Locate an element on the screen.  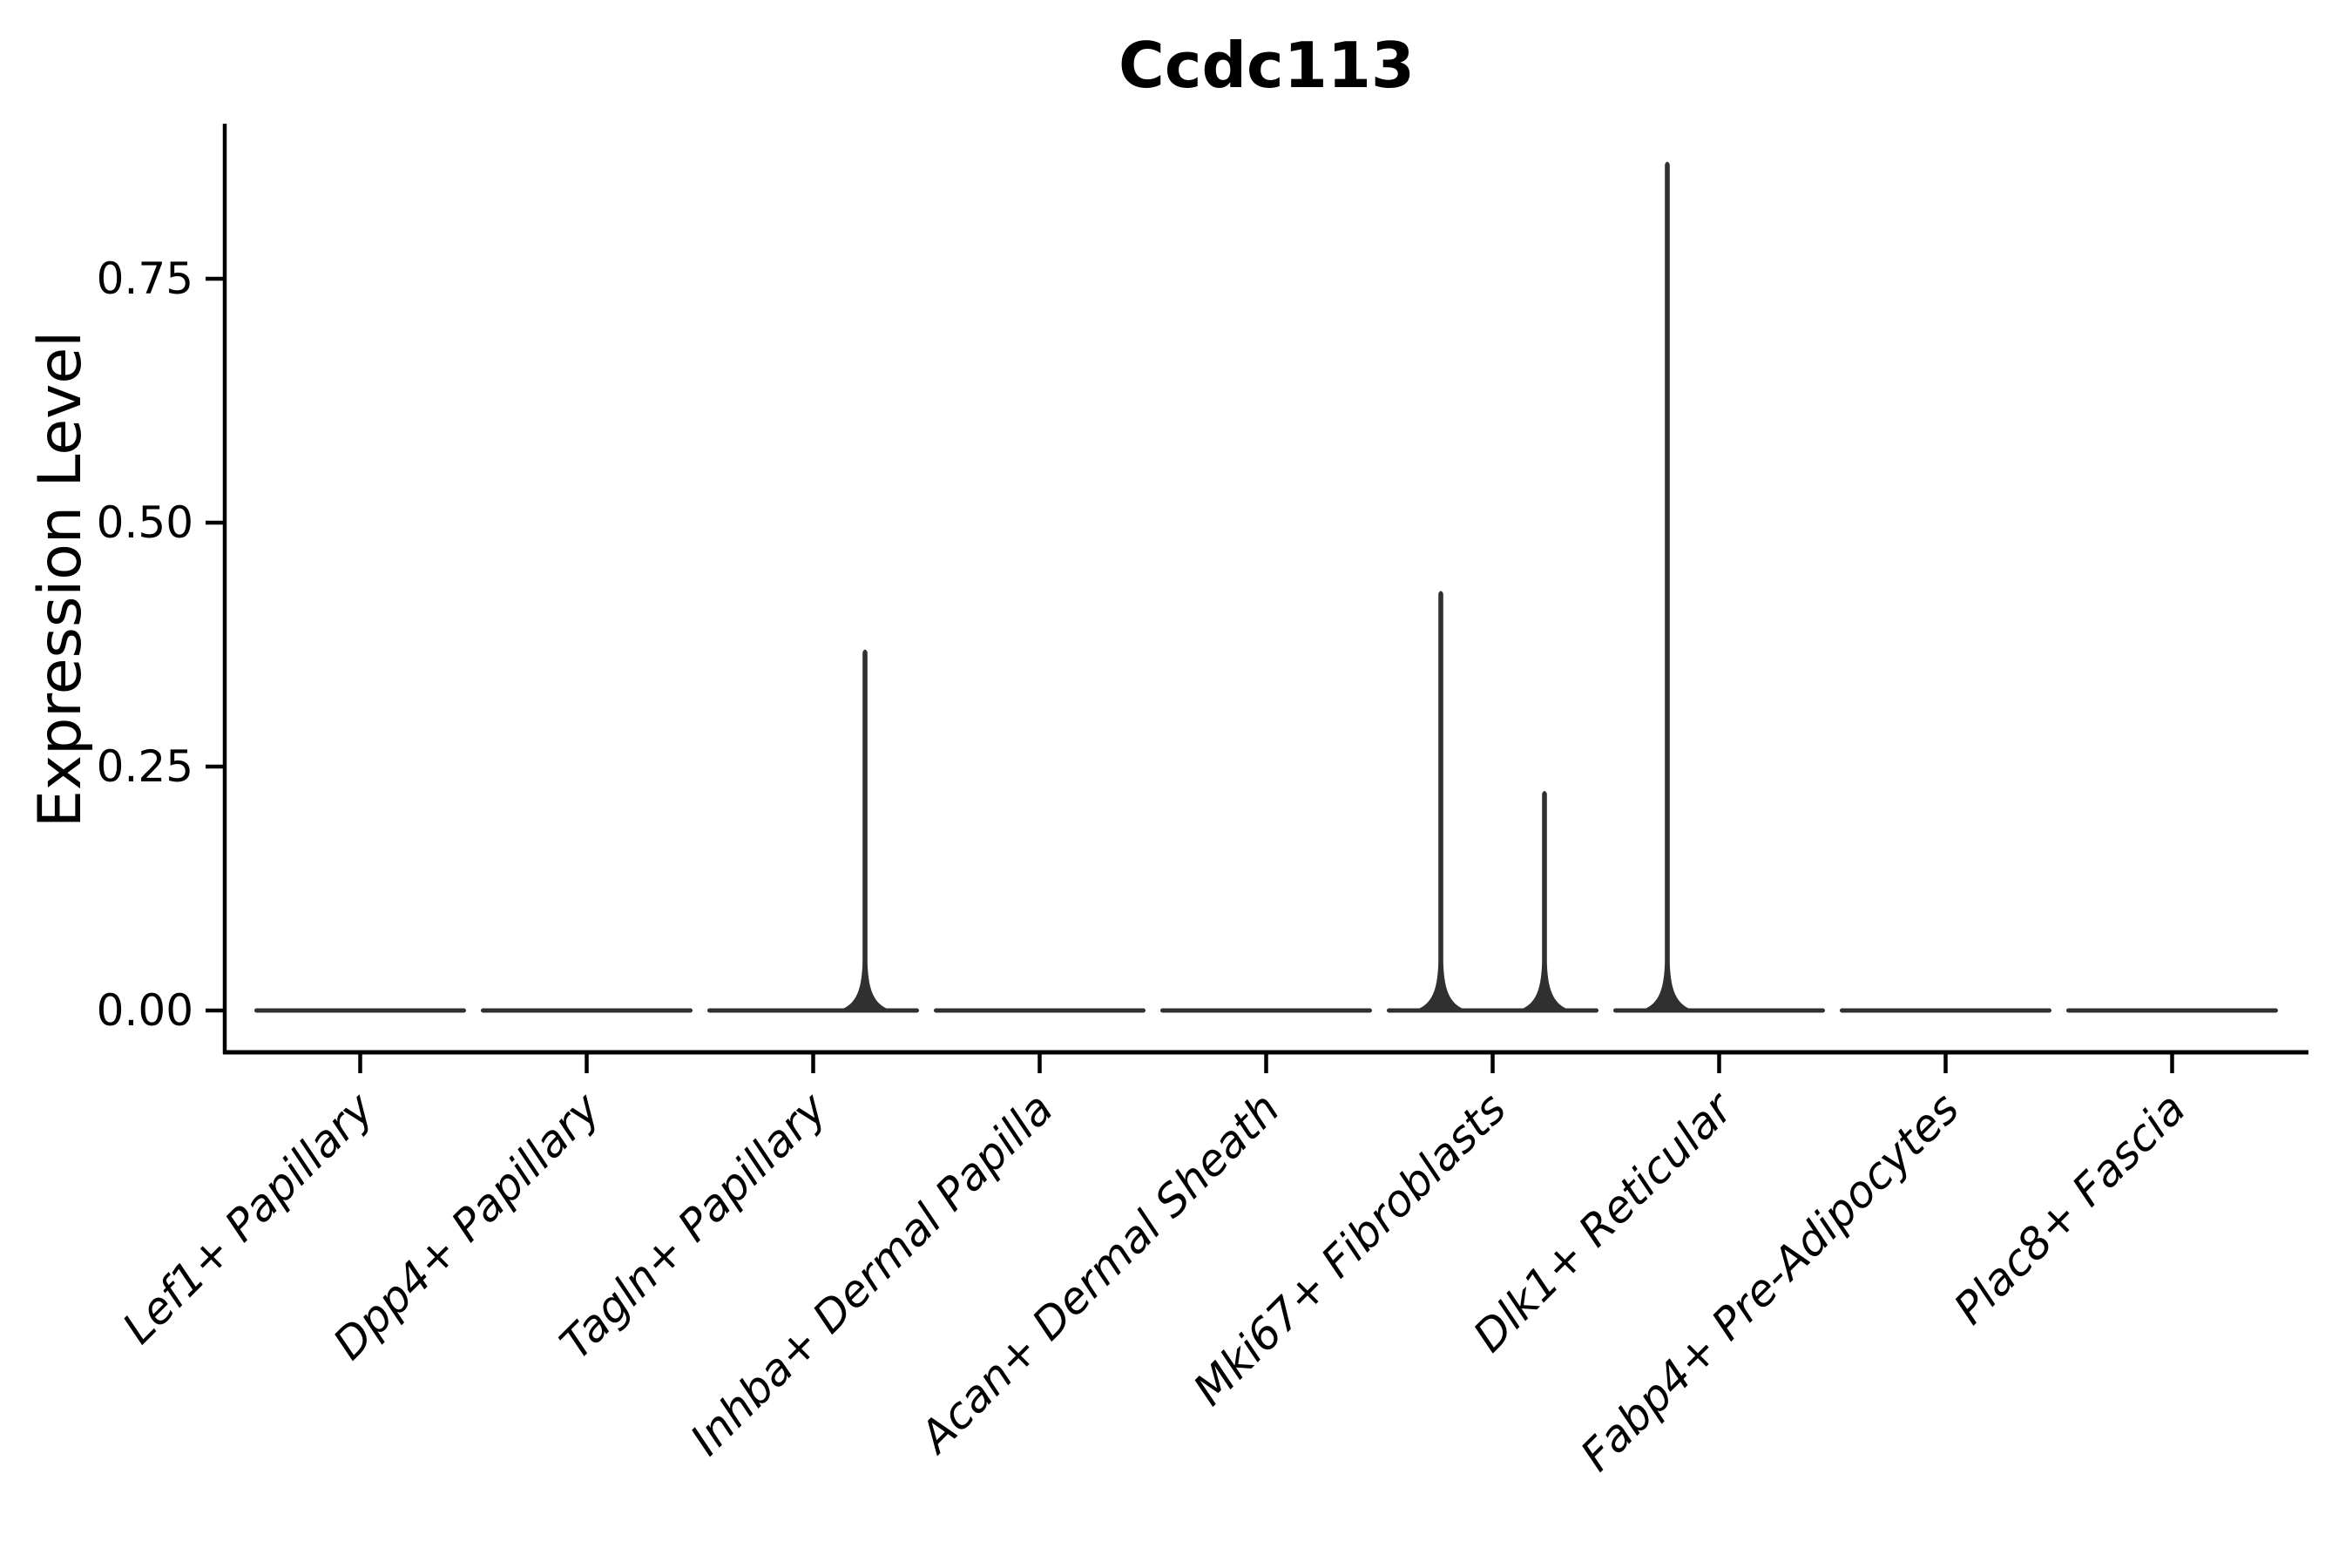
chart-title: Ccdc113 is located at coordinates (1267, 66).